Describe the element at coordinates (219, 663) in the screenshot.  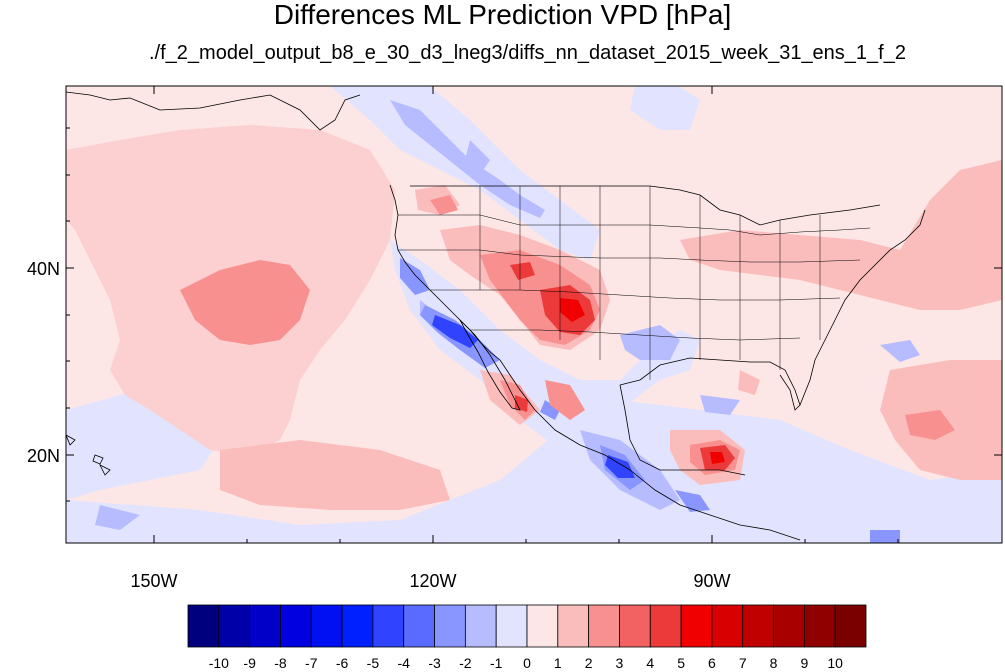
I see `colorbar-tick-label: -10` at that location.